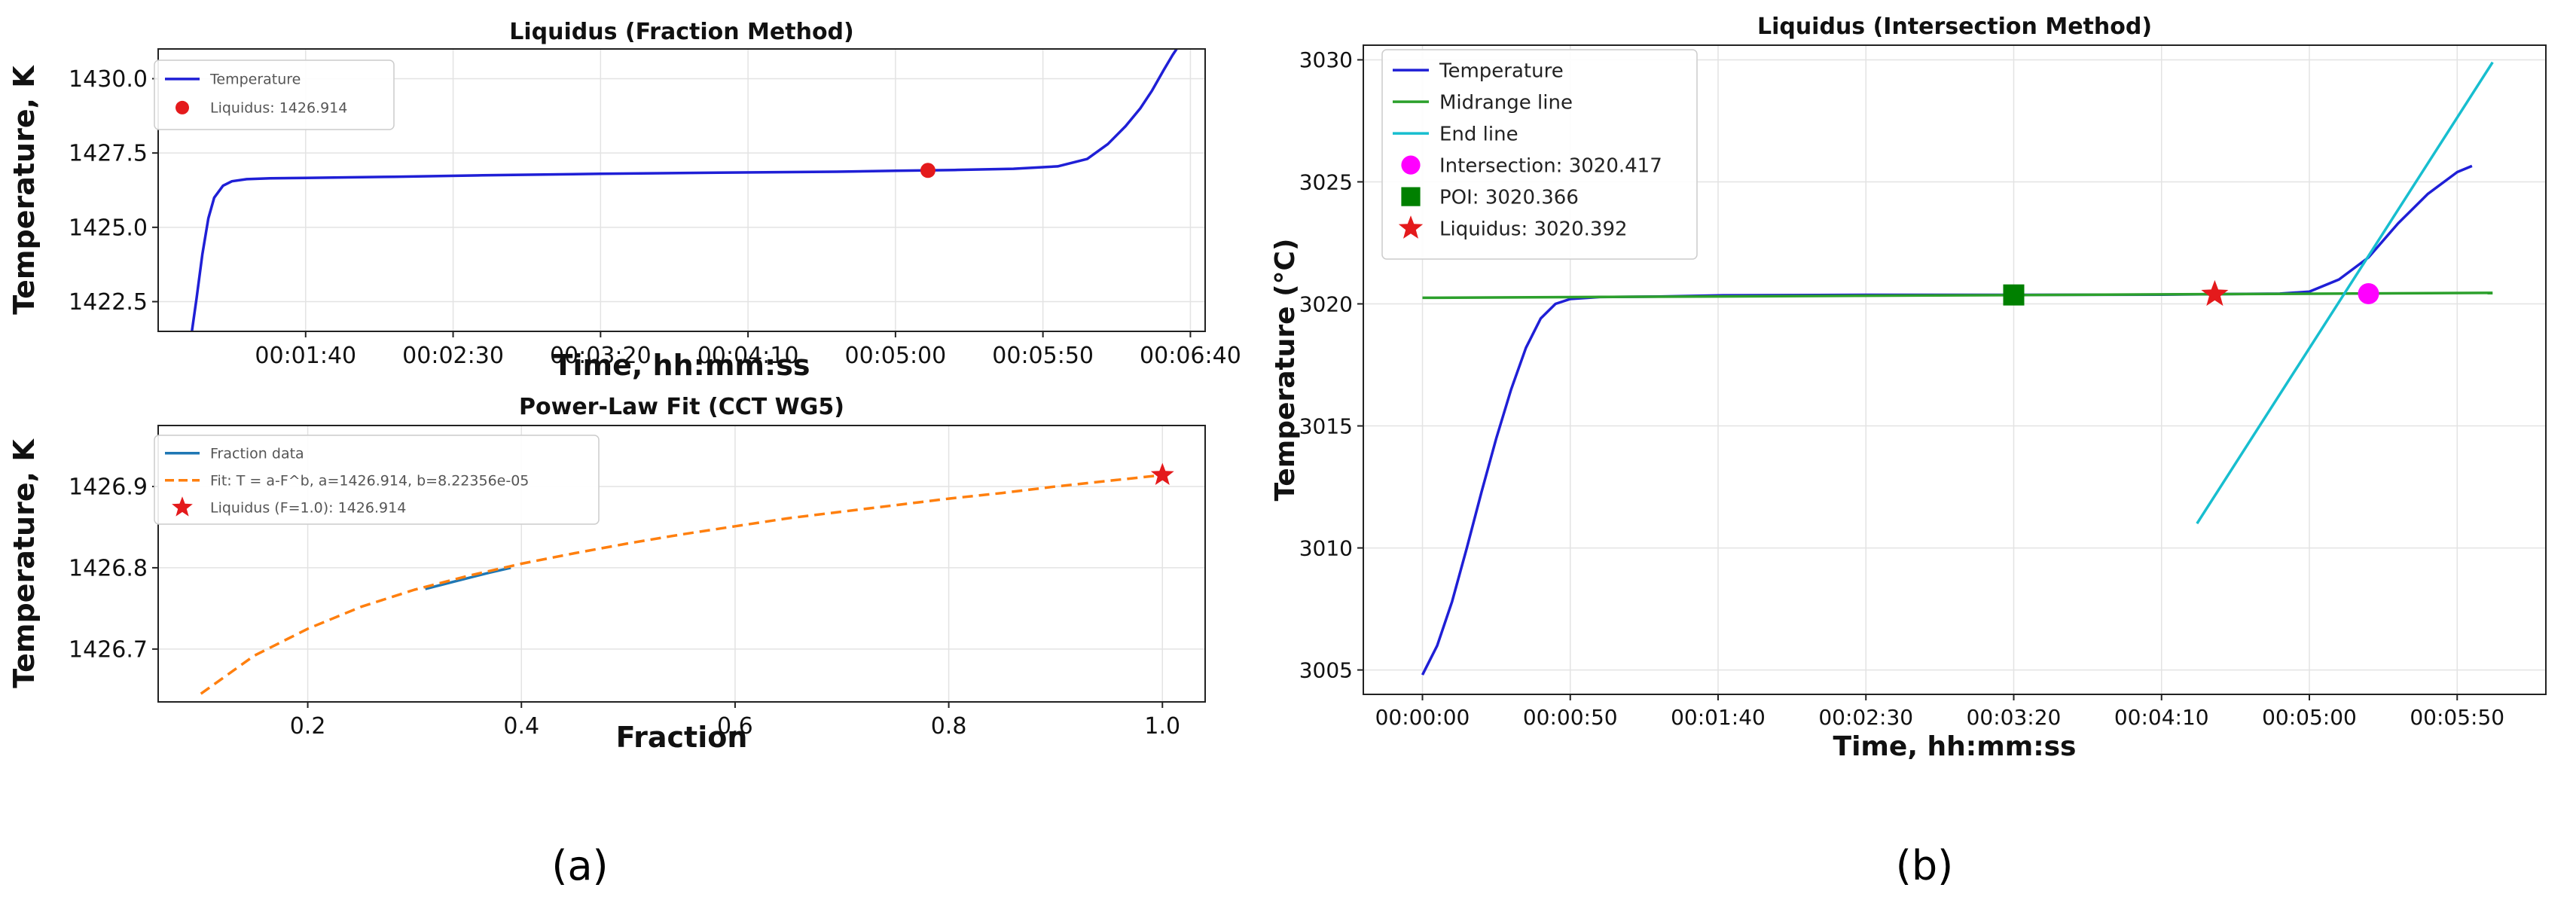 This screenshot has width=2576, height=909. What do you see at coordinates (1326, 547) in the screenshot?
I see `y-tick-label: 3010` at bounding box center [1326, 547].